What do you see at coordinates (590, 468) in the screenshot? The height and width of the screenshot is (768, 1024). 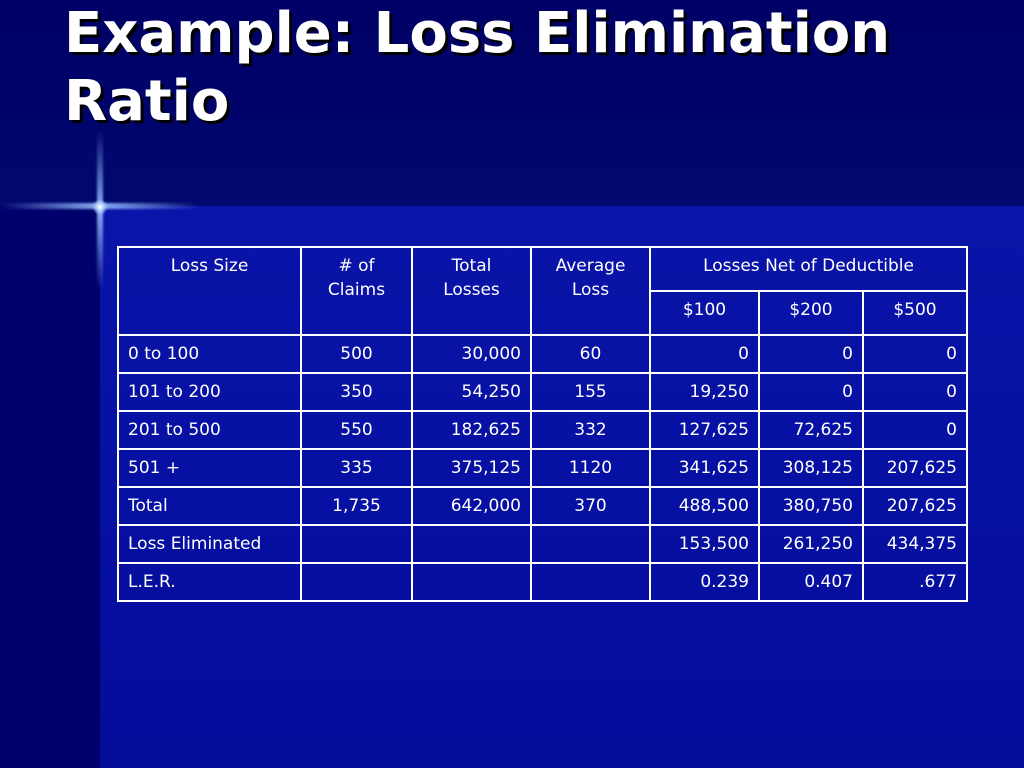 I see `cell-average-loss: 1120` at bounding box center [590, 468].